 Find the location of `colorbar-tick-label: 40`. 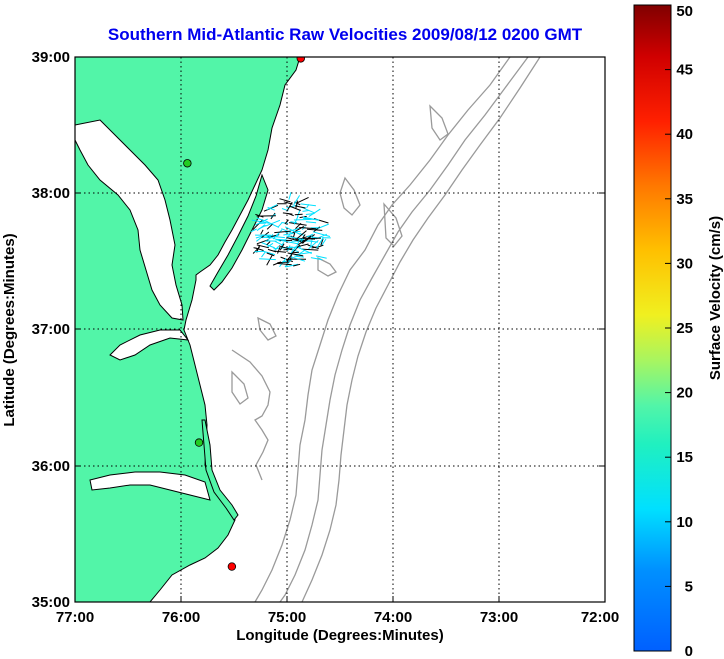

colorbar-tick-label: 40 is located at coordinates (684, 134).